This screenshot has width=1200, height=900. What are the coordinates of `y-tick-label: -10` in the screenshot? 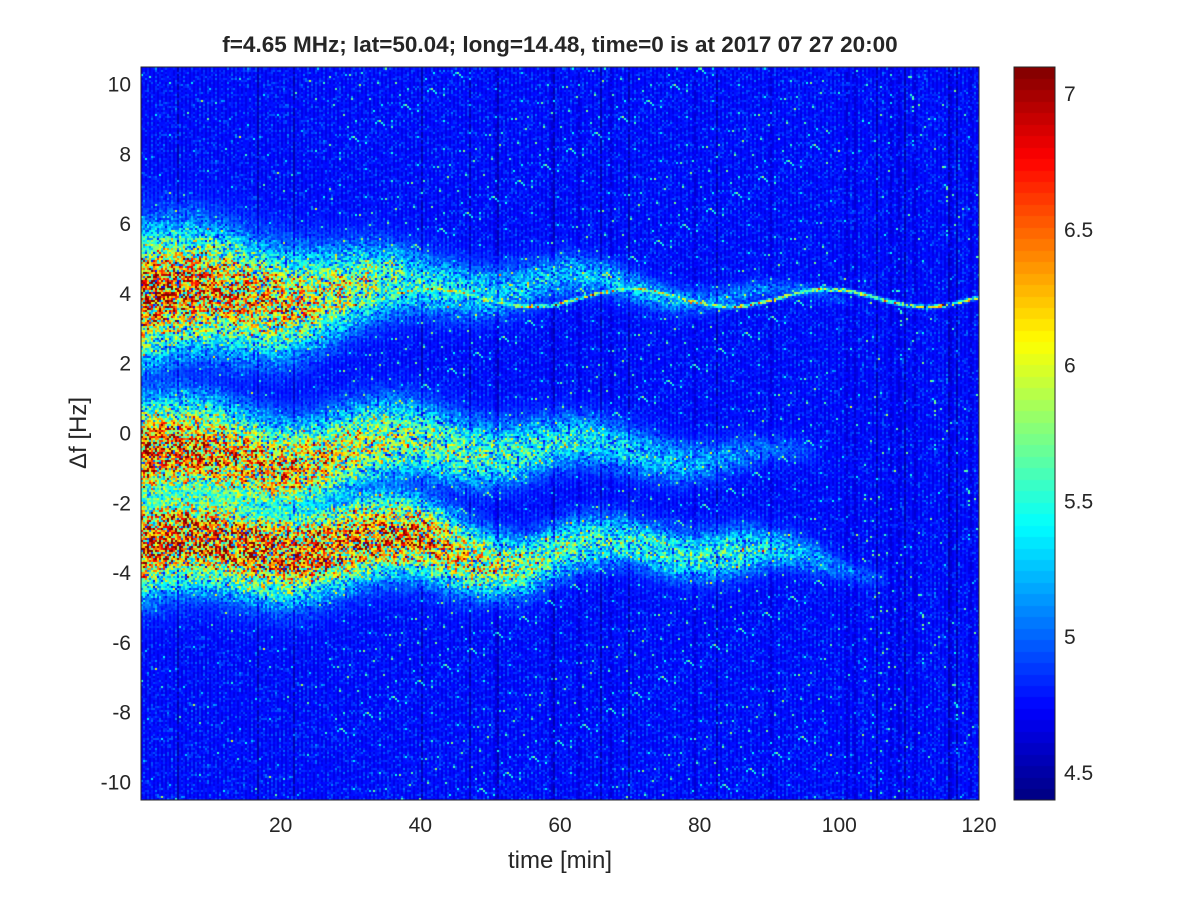 It's located at (116, 783).